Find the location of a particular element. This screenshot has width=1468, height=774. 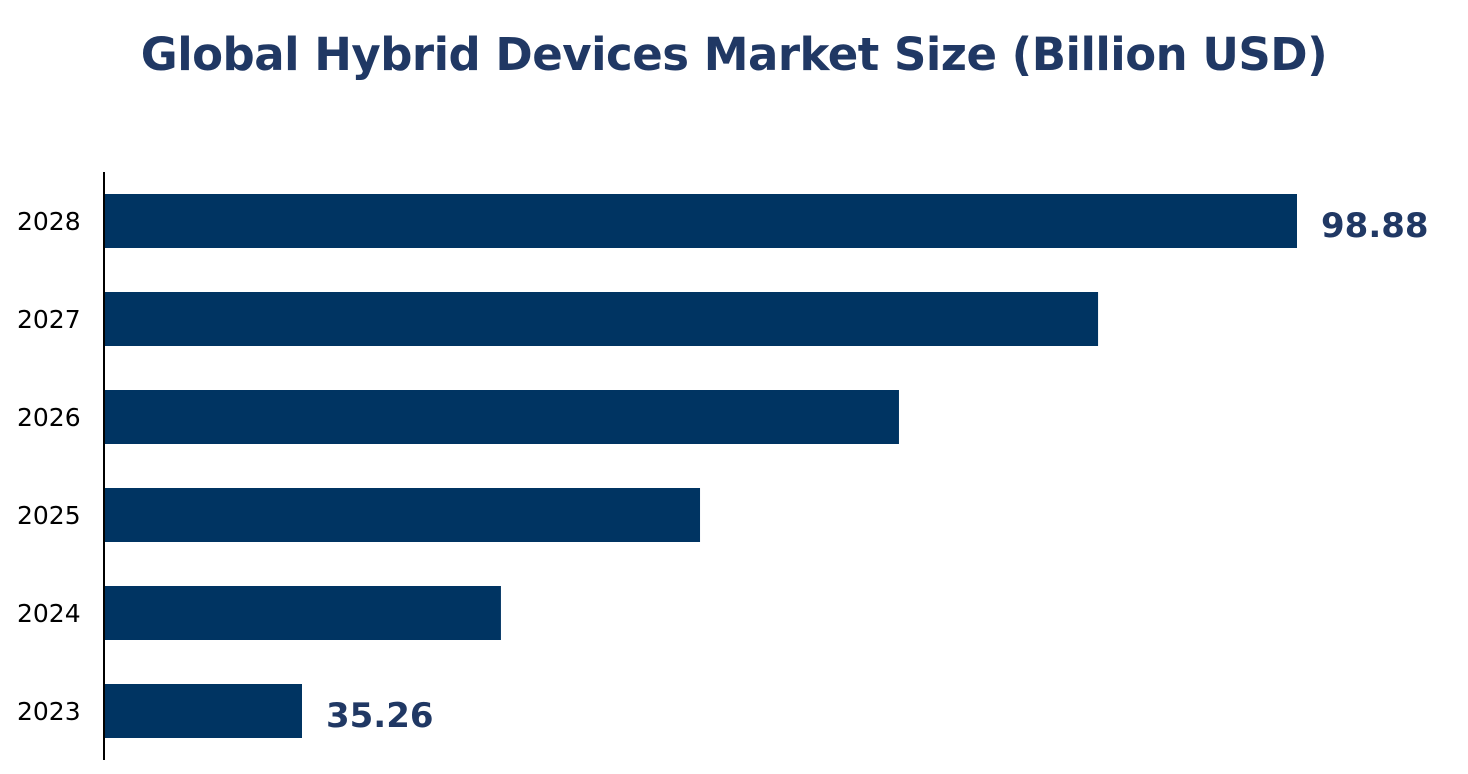

y-tick-label: 2025 is located at coordinates (49, 515).